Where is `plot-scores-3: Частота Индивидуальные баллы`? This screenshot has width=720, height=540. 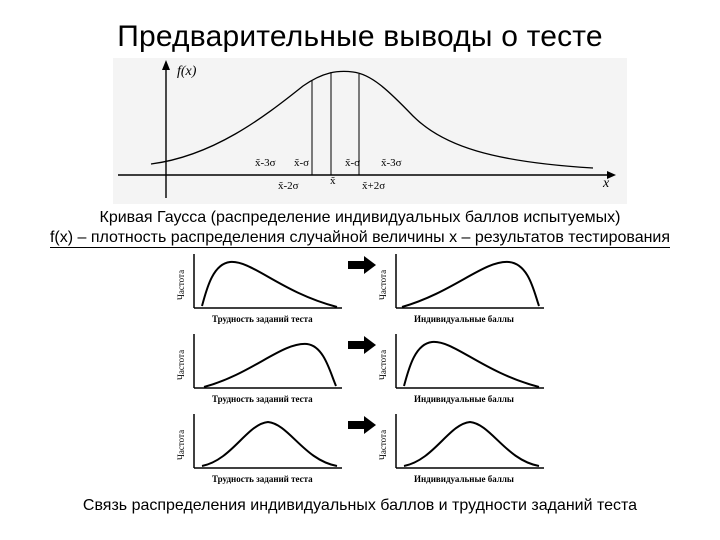
plot-scores-3: Частота Индивидуальные баллы is located at coordinates (461, 449).